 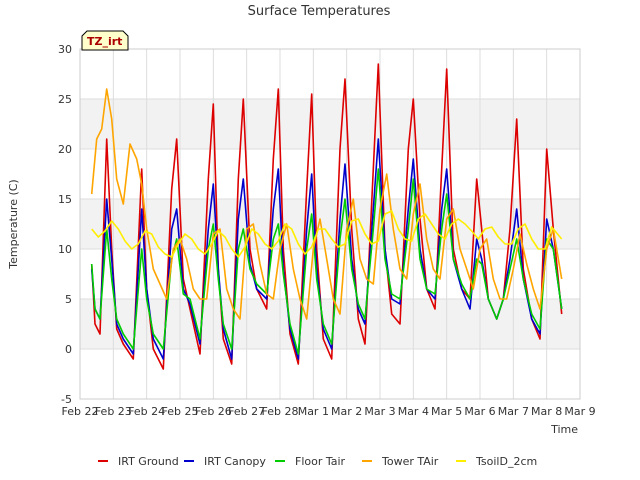 What do you see at coordinates (379, 411) in the screenshot?
I see `x-tick-label: Mar 3` at bounding box center [379, 411].